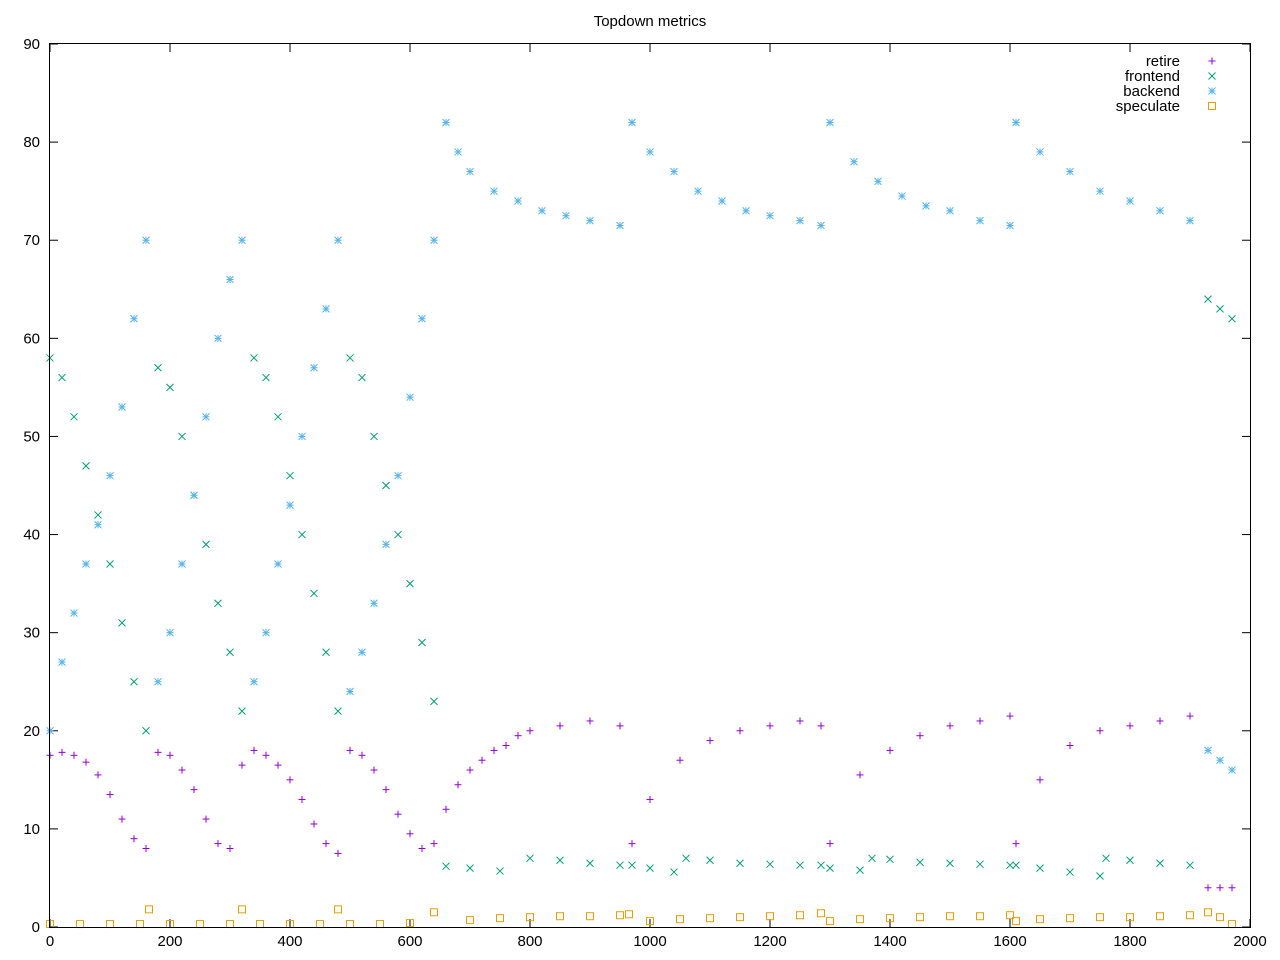 This screenshot has width=1280, height=960. I want to click on chart-title: Topdown metrics, so click(650, 21).